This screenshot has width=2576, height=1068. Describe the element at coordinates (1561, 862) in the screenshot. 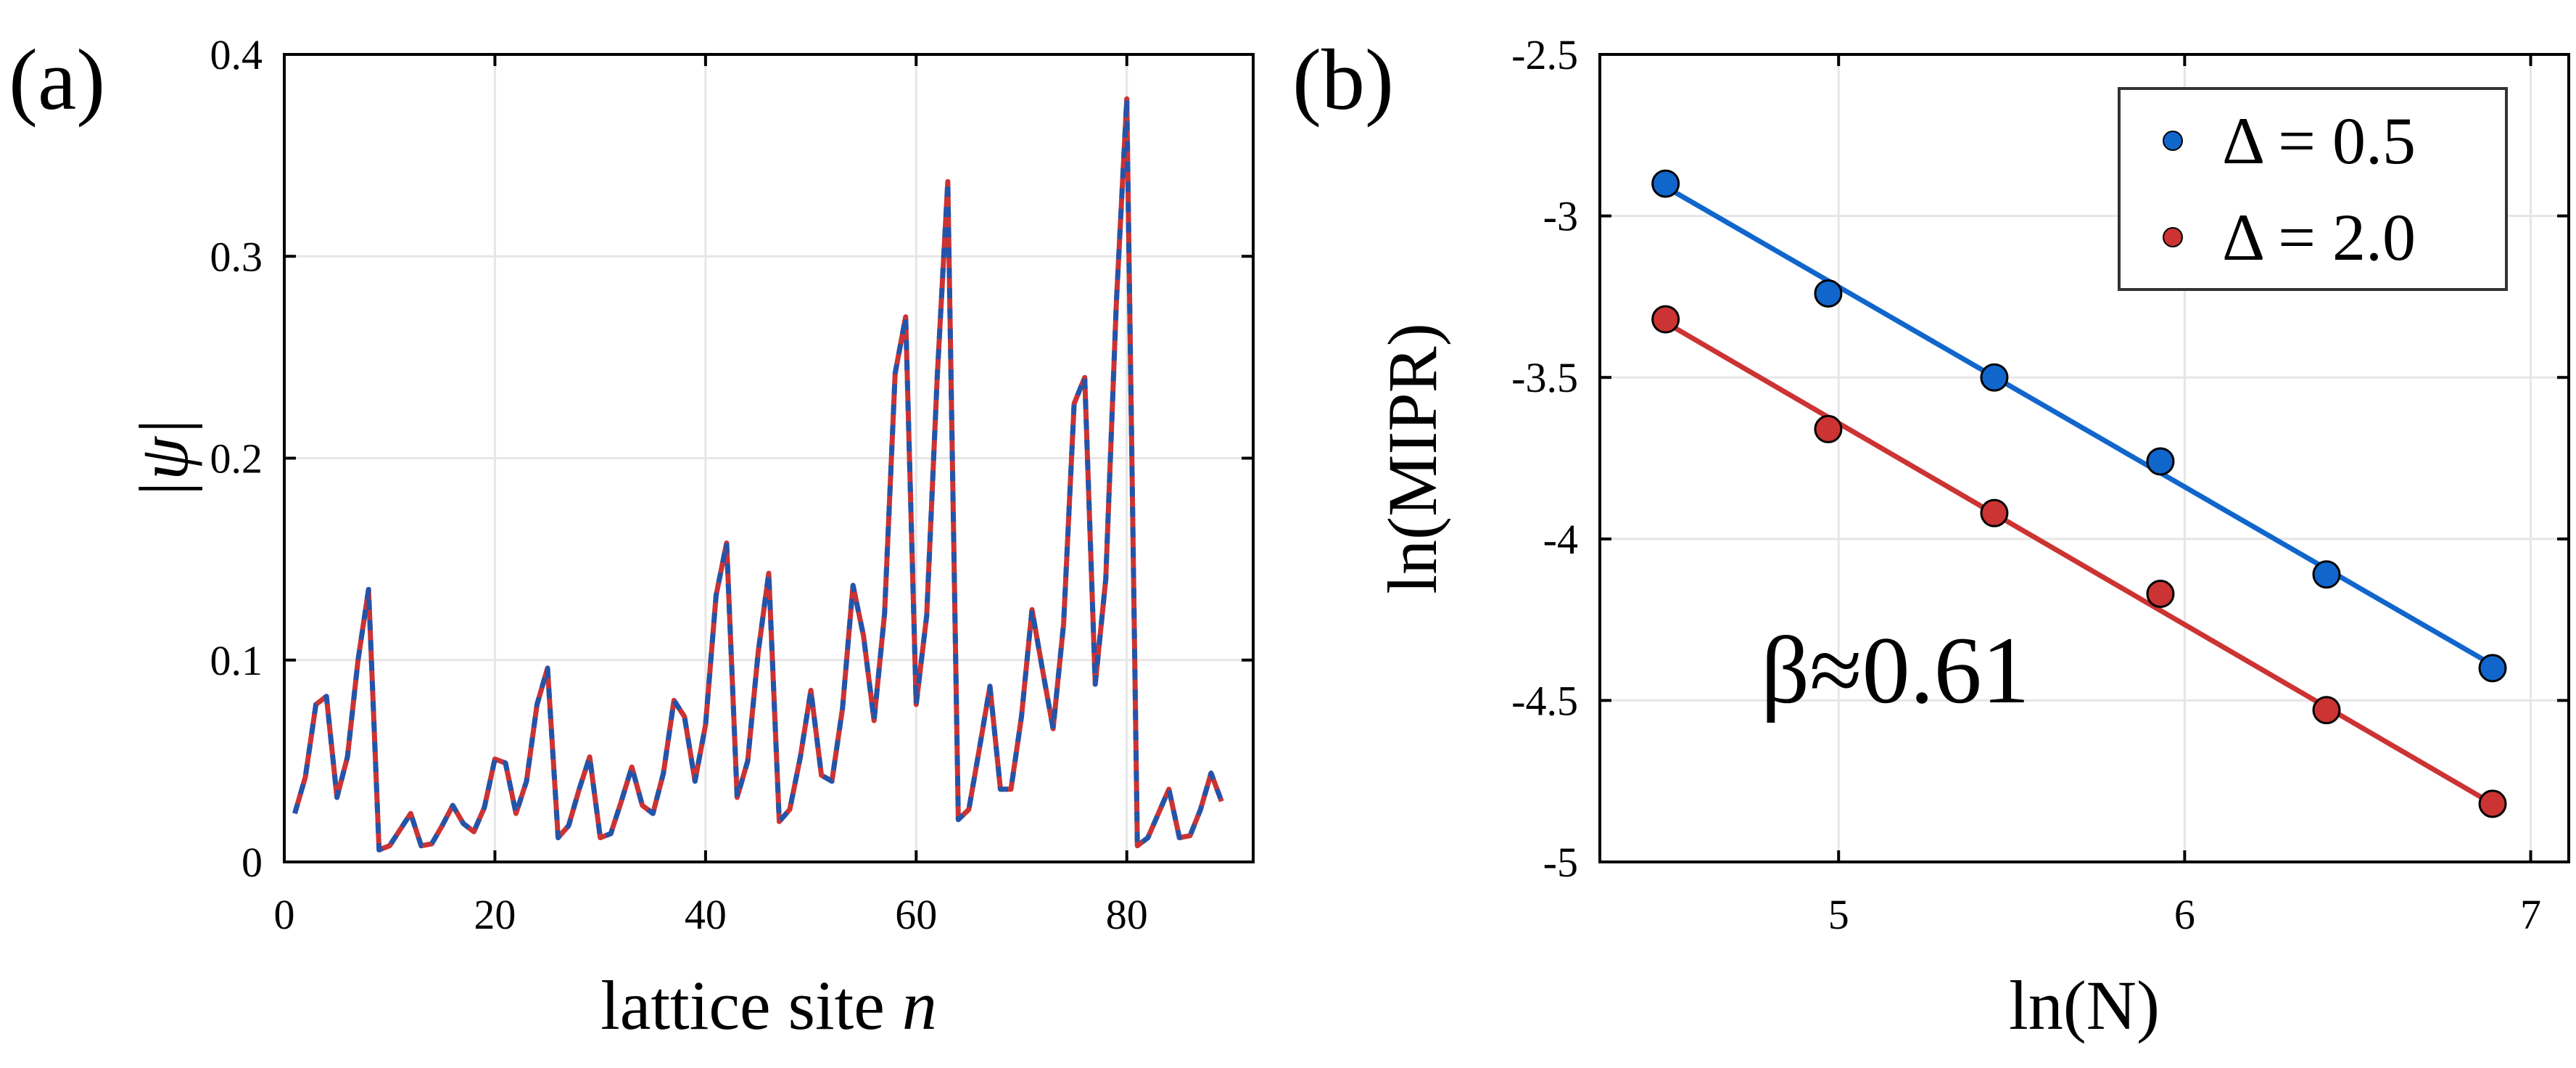

I see `b-y-tick-label: -5` at that location.